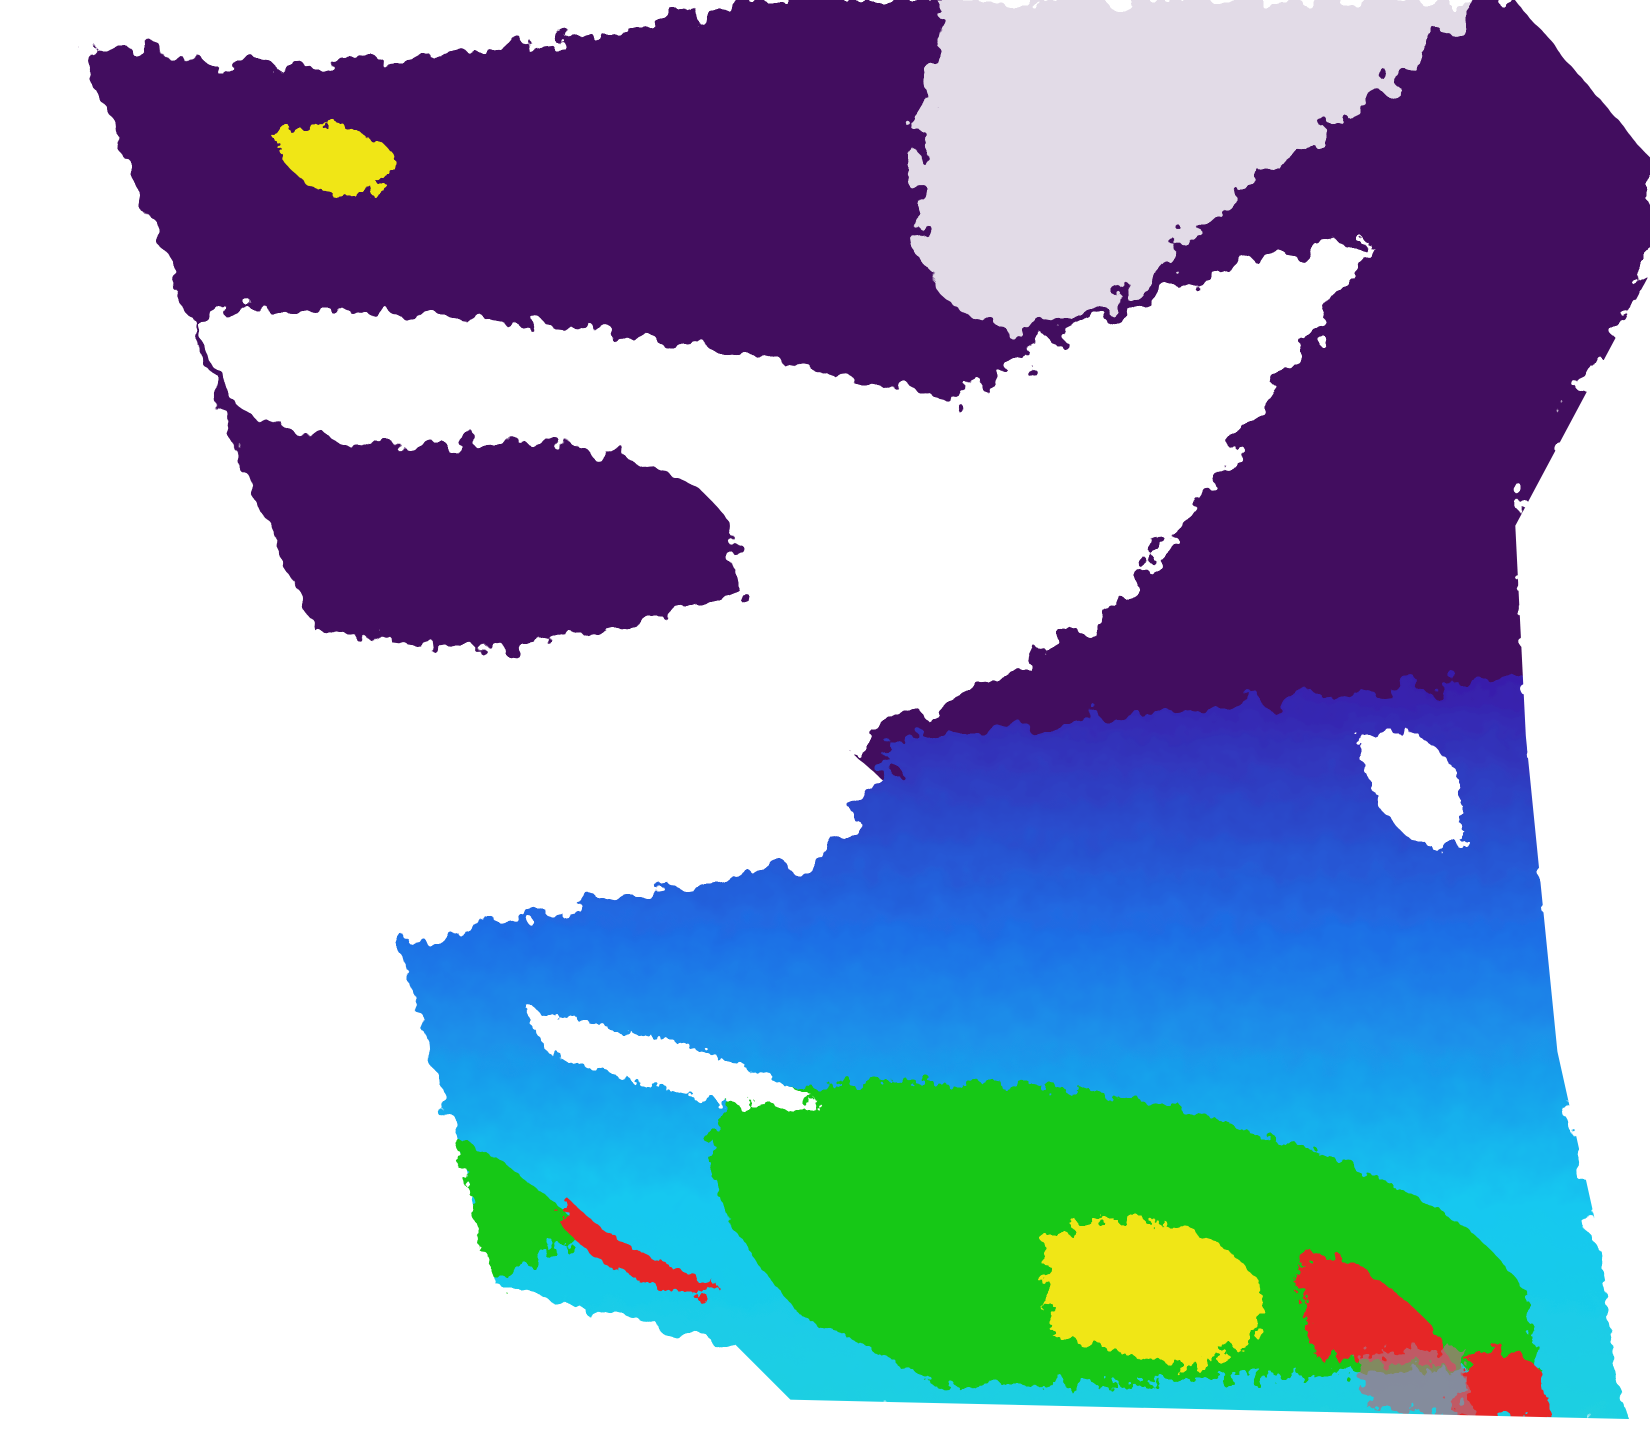  What do you see at coordinates (1152, 1293) in the screenshot?
I see `yellow-high-region` at bounding box center [1152, 1293].